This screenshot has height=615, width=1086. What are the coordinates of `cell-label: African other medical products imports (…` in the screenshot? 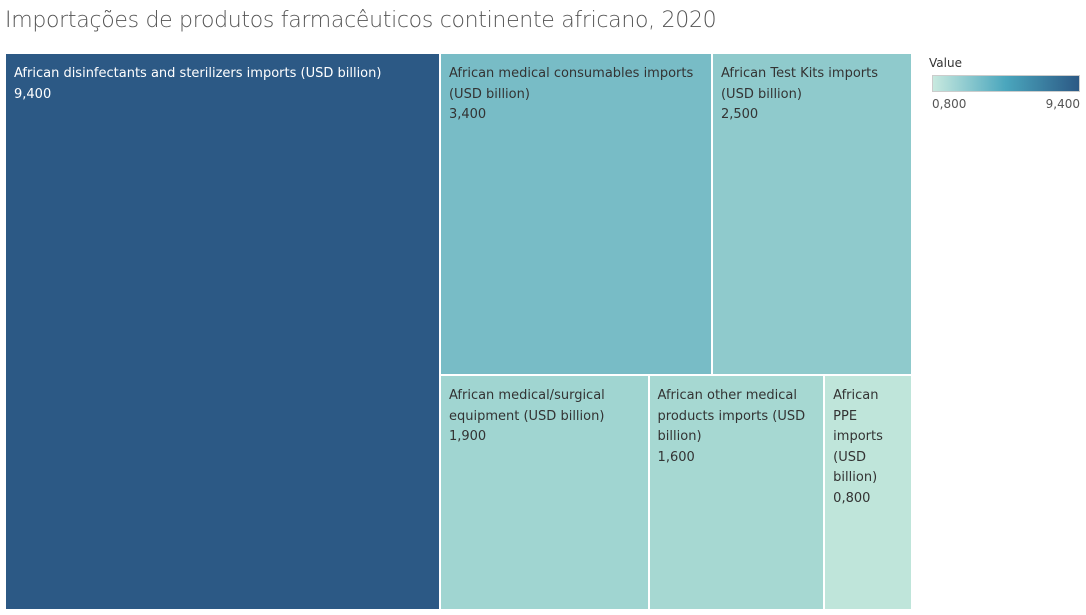 It's located at (731, 416).